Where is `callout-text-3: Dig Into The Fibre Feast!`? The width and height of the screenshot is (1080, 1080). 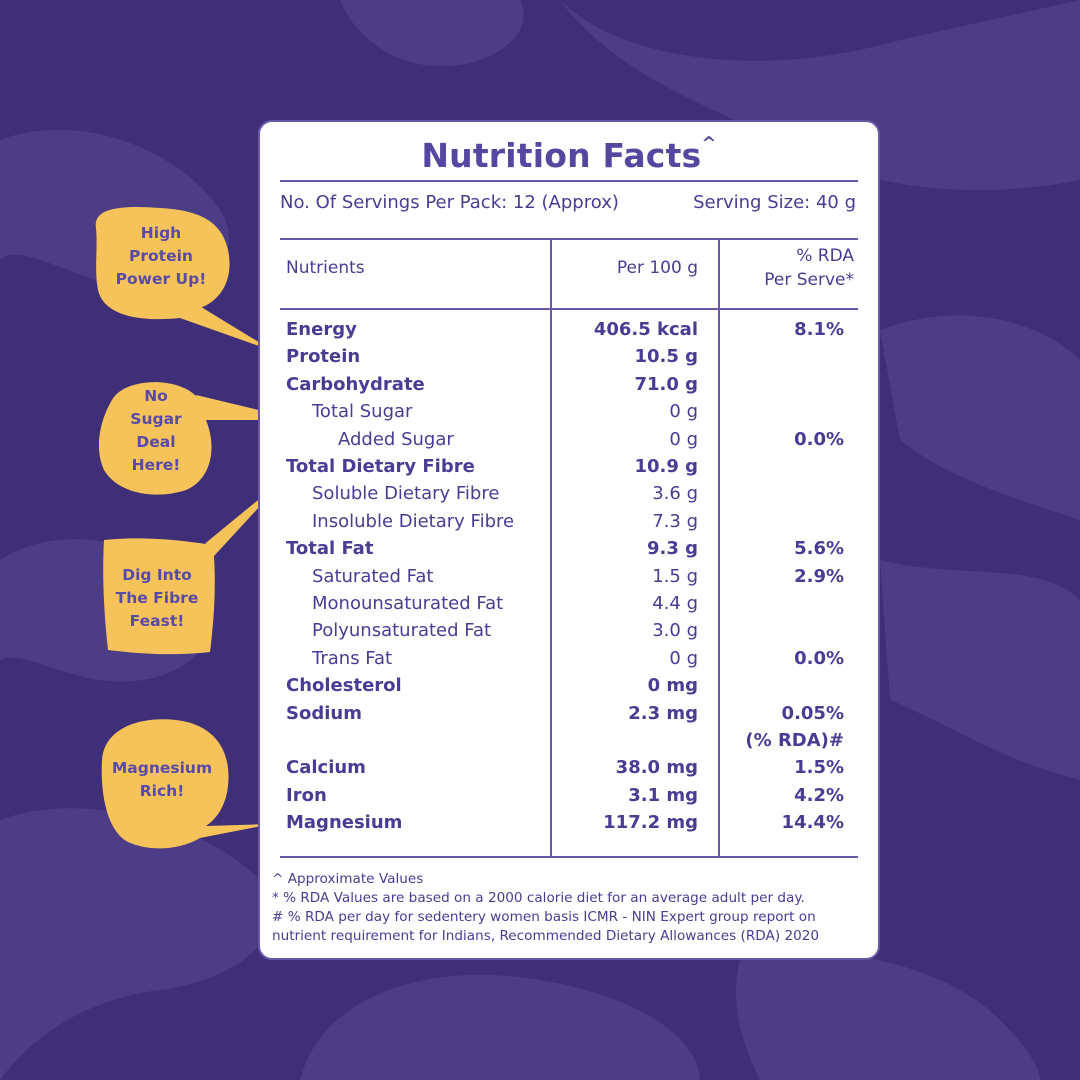 callout-text-3: Dig Into The Fibre Feast! is located at coordinates (157, 598).